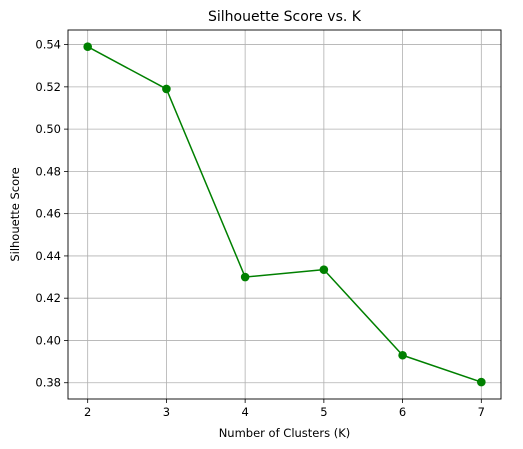  Describe the element at coordinates (15, 214) in the screenshot. I see `y-axis-label: Silhouette Score` at that location.